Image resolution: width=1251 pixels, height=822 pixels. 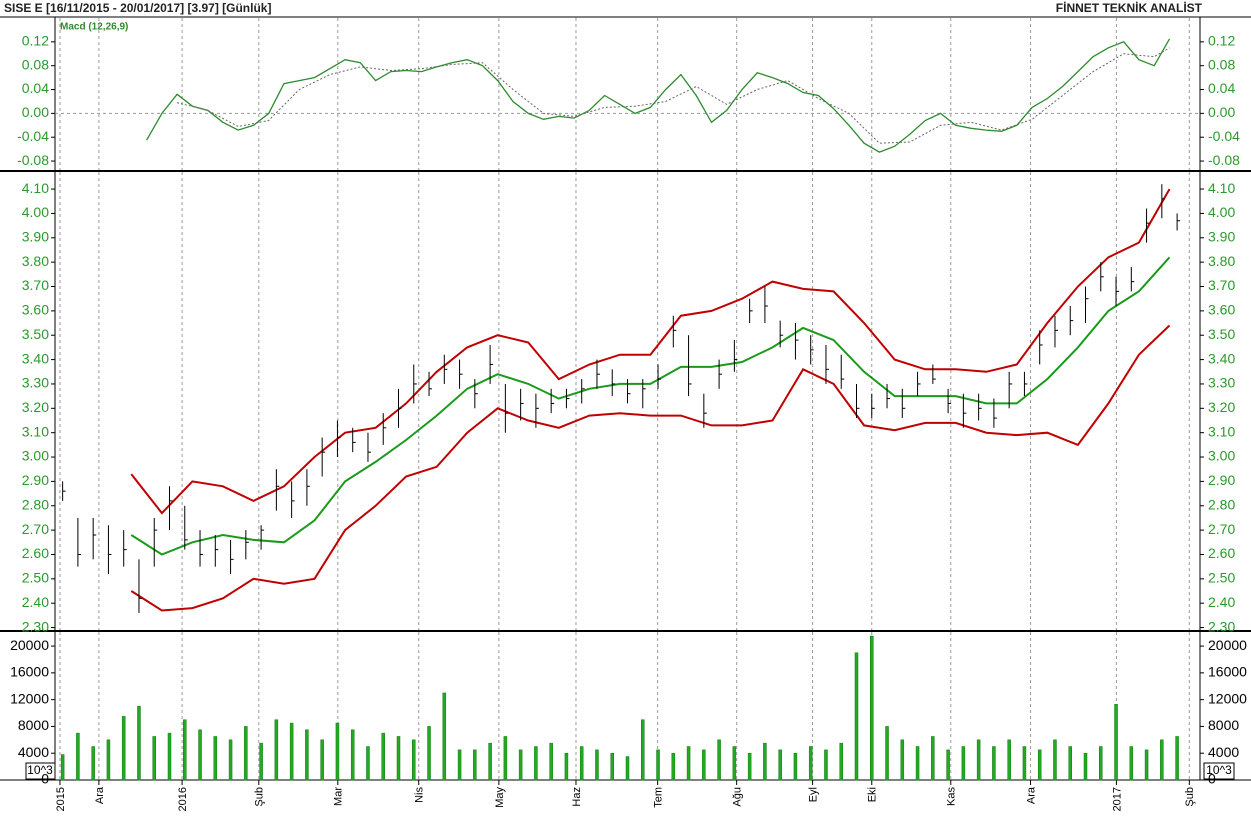 What do you see at coordinates (659, 797) in the screenshot?
I see `x-tick-label: Tem` at bounding box center [659, 797].